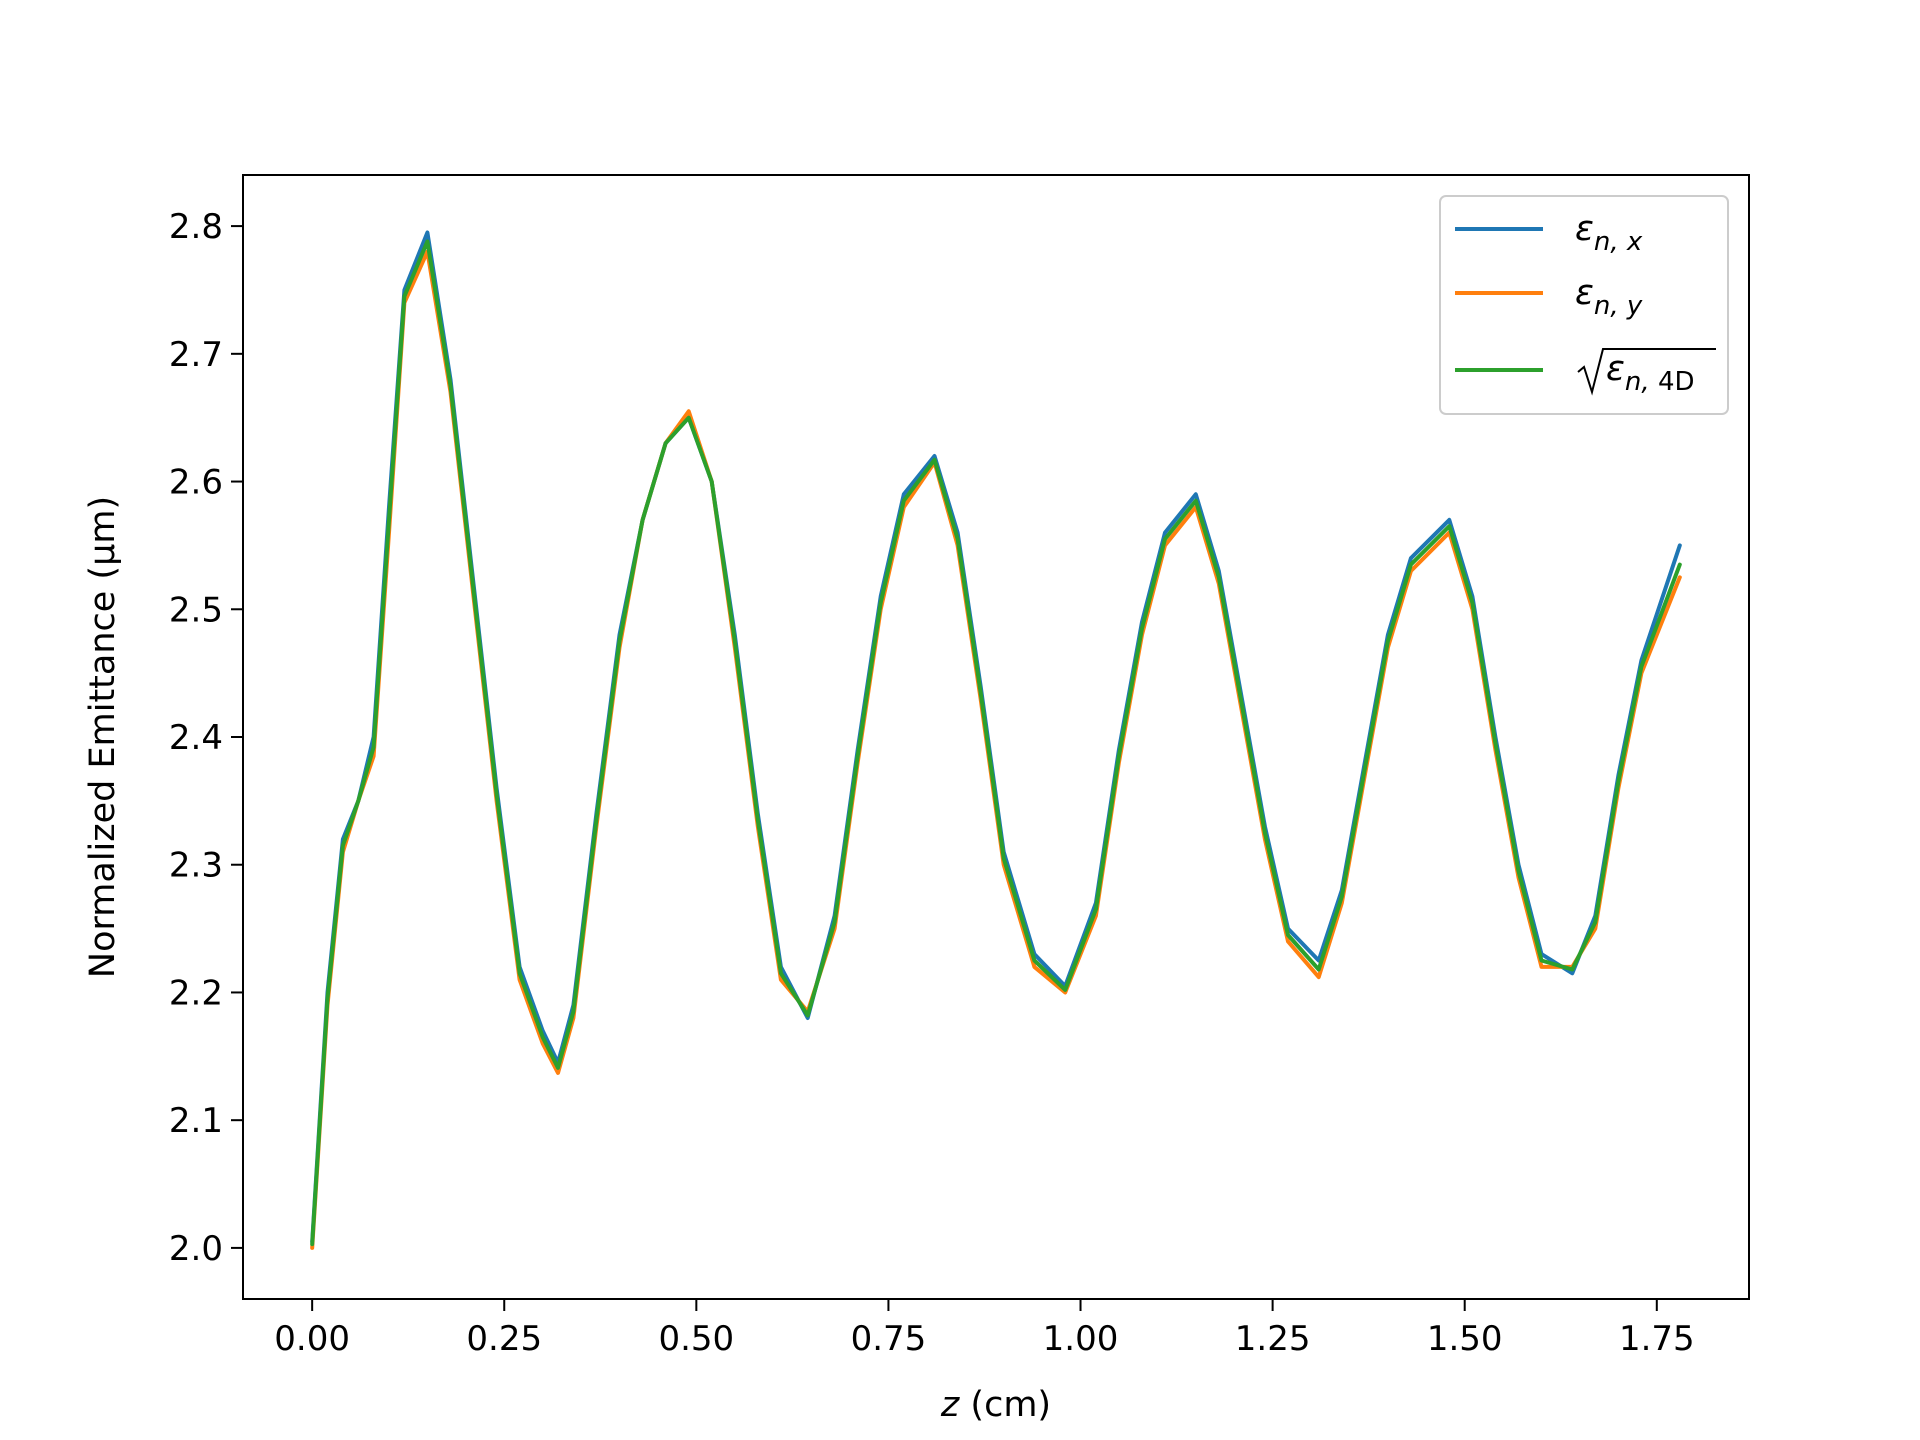  I want to click on legend-sqrt-sign, so click(1646, 372).